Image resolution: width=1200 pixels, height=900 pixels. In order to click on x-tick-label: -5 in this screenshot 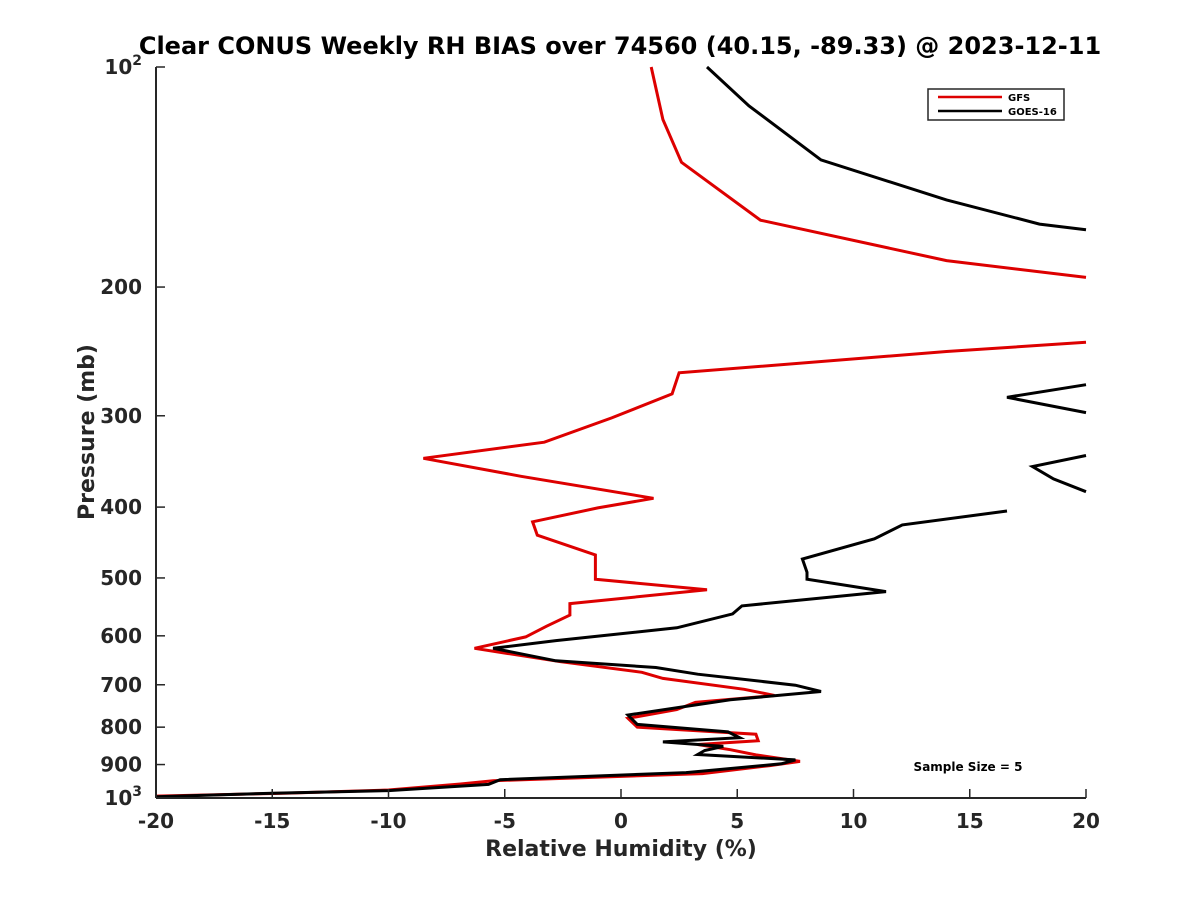, I will do `click(505, 821)`.